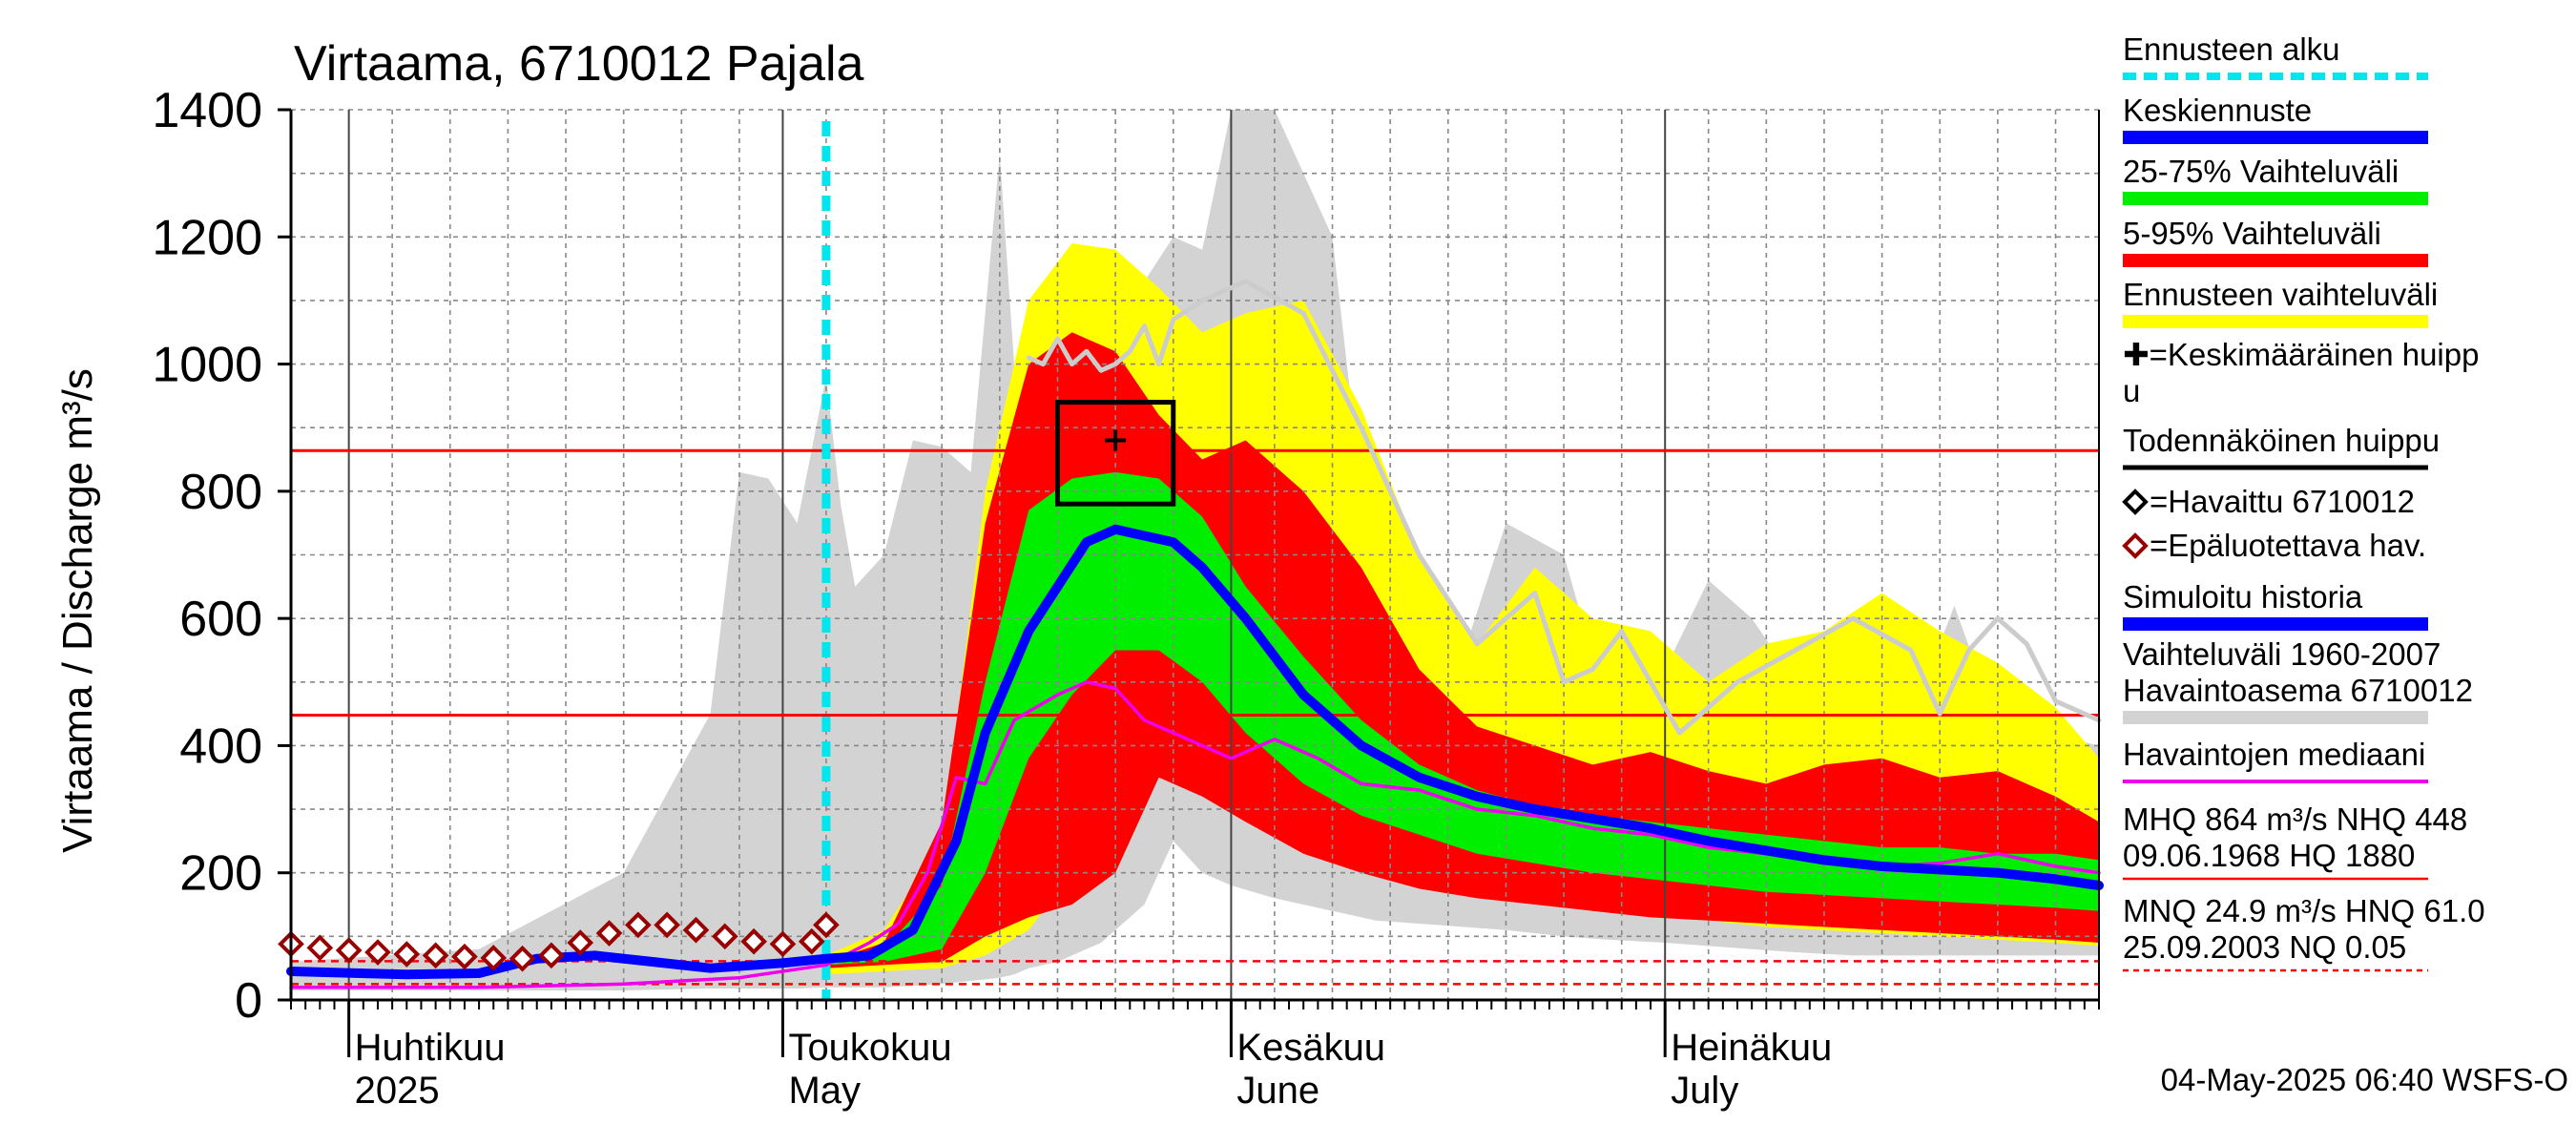 The image size is (2576, 1145). I want to click on y-axis: 0 200 400 600 800 1000 1200 1400, so click(221, 556).